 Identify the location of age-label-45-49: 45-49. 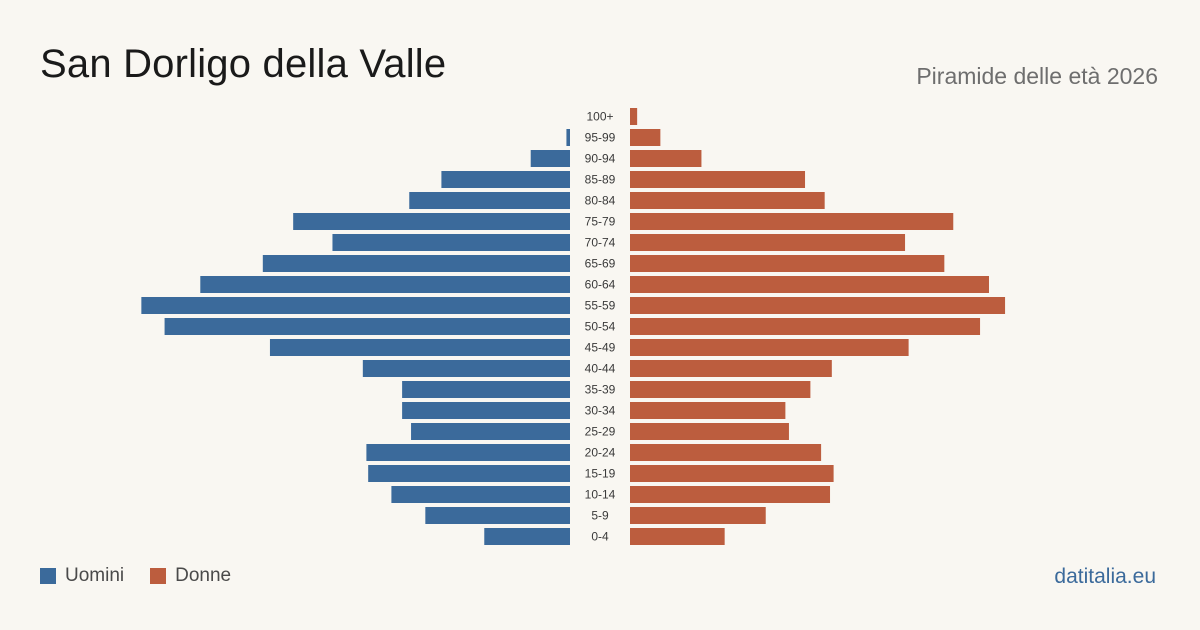
(600, 348).